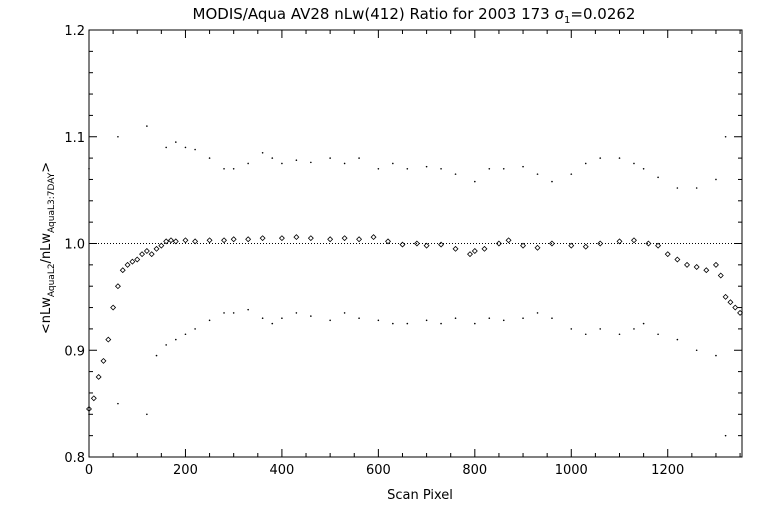 Image resolution: width=768 pixels, height=512 pixels. I want to click on y-axis-label-sub1: AquaL2, so click(52, 280).